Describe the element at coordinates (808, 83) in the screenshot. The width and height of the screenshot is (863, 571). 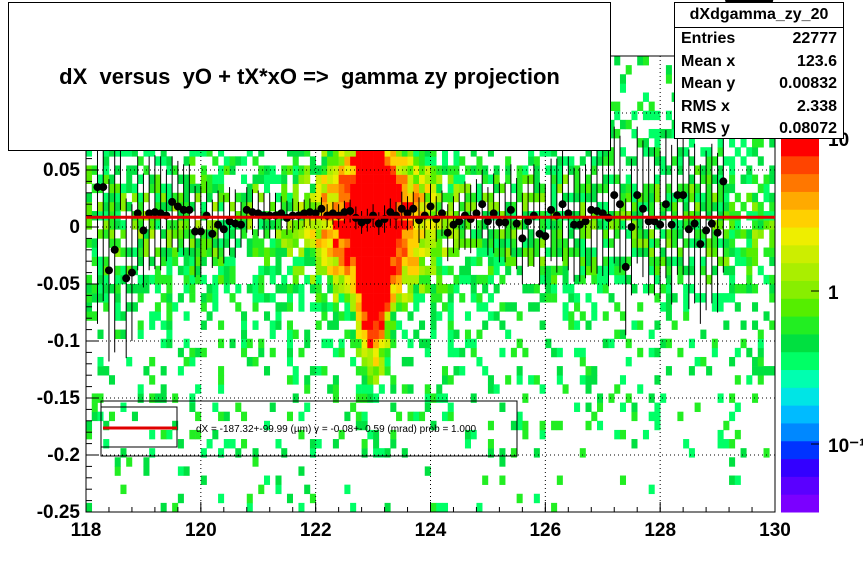
I see `stats-value: 0.00832` at that location.